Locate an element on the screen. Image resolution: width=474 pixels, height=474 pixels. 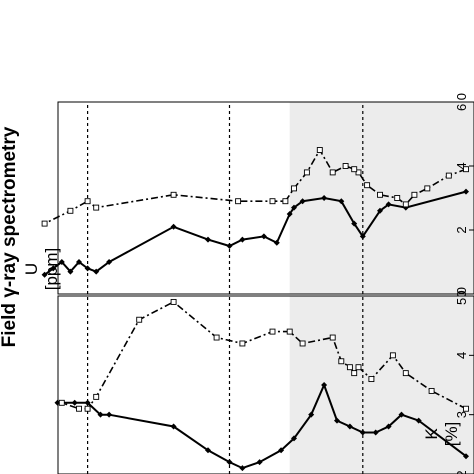
tick-label: 6 0 is located at coordinates (461, 102).